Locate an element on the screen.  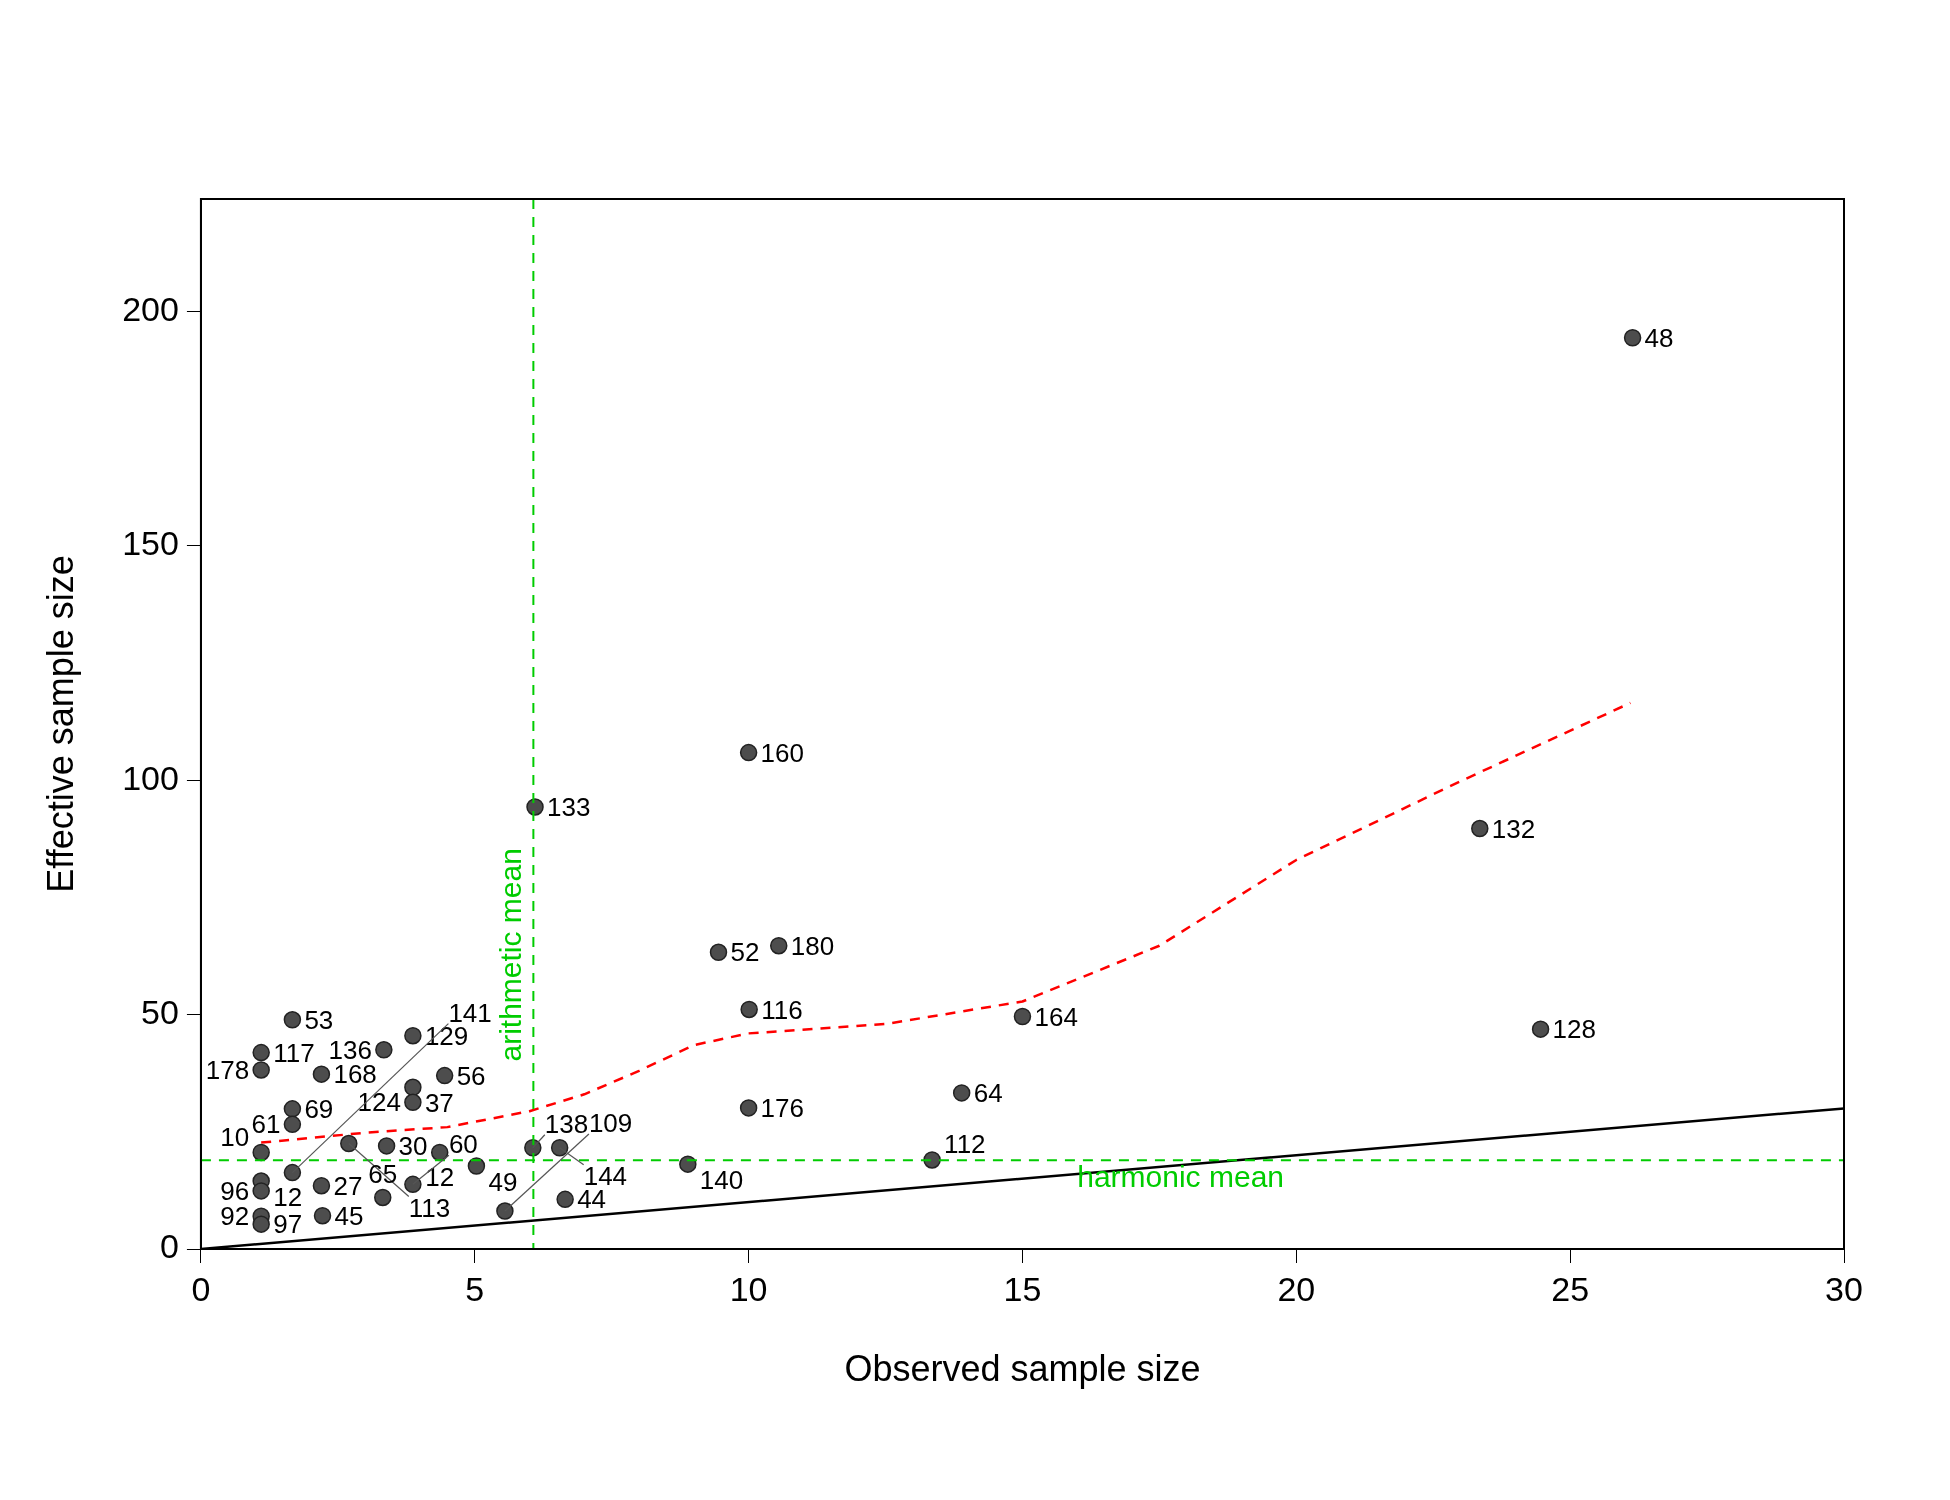
annotation: 138 is located at coordinates (566, 1123).